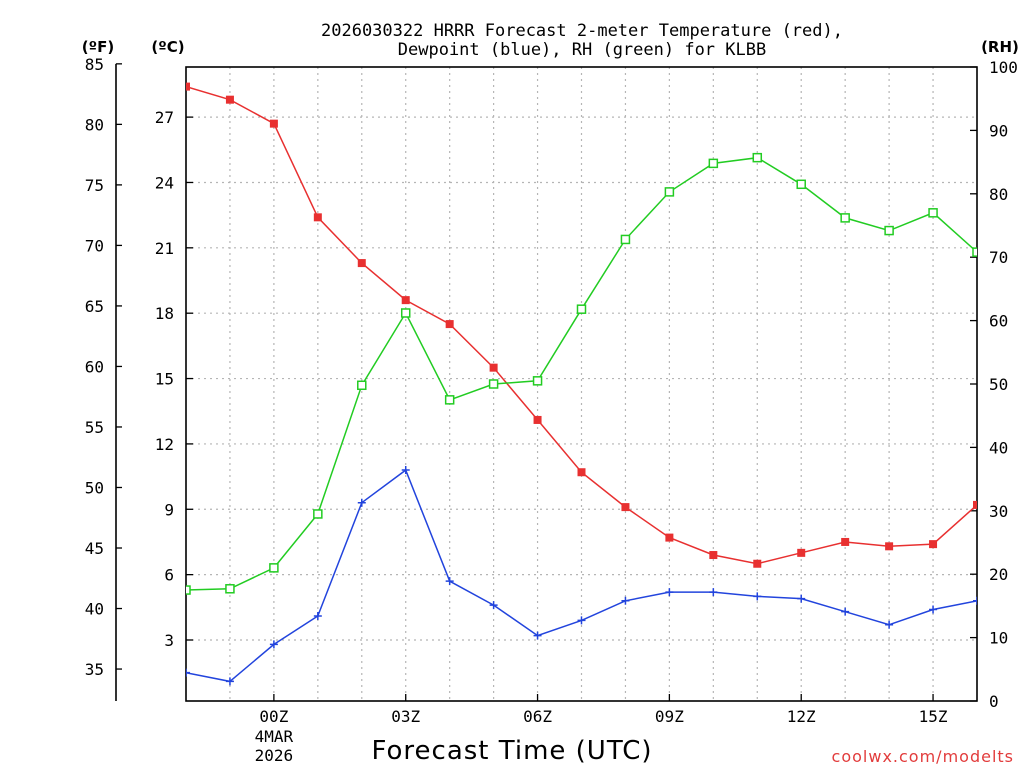 The width and height of the screenshot is (1024, 768). I want to click on rh-tick-label: 50, so click(998, 384).